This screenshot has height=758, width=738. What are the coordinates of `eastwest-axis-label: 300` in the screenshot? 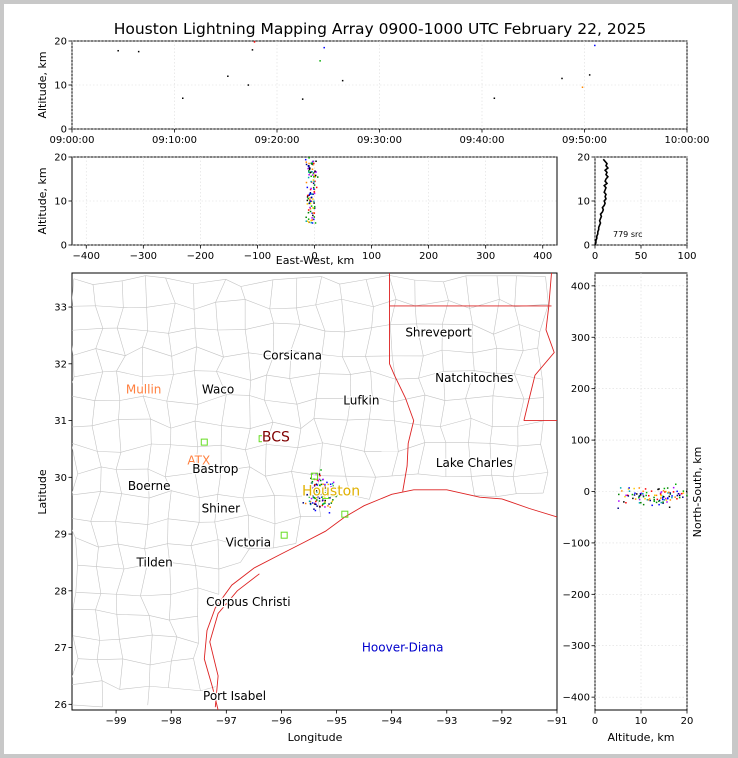 It's located at (485, 256).